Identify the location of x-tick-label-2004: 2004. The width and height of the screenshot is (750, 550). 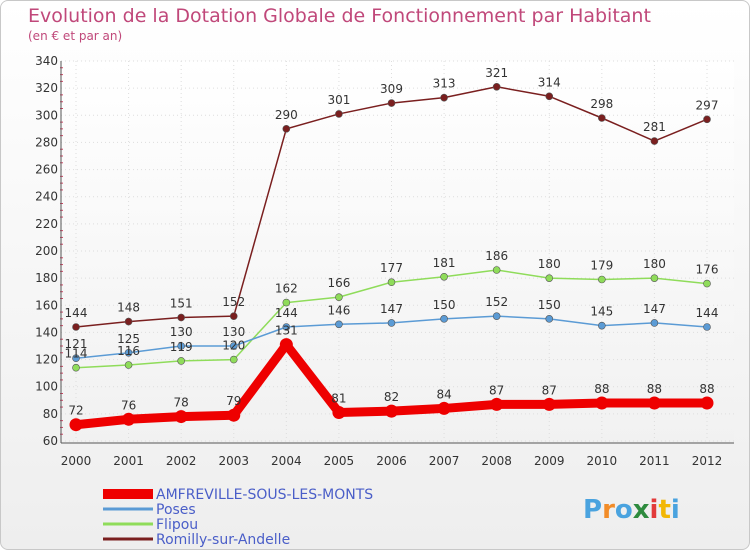
(286, 461).